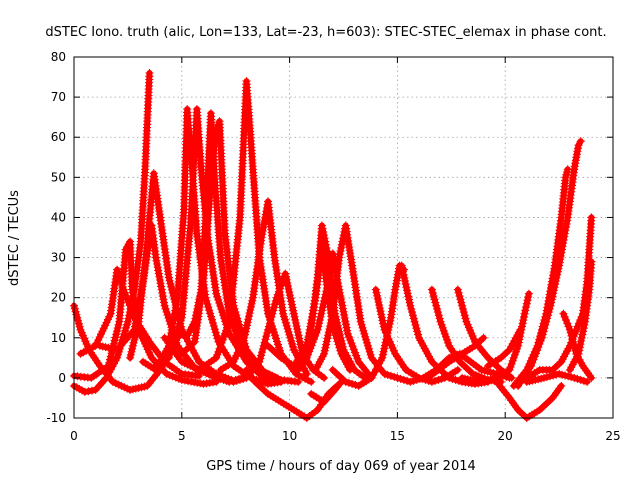 The image size is (640, 480). I want to click on x-tick-label: 15, so click(397, 436).